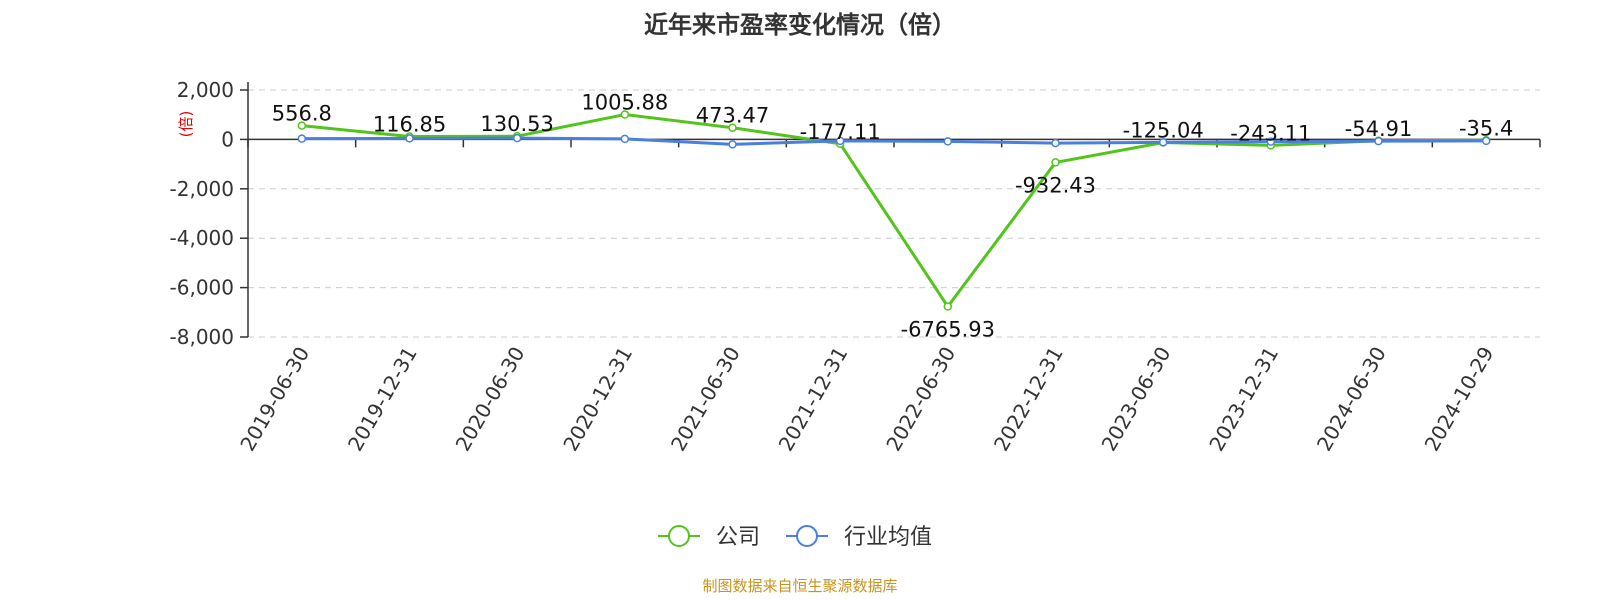  What do you see at coordinates (490, 399) in the screenshot?
I see `x-tick-label: 2020-06-30` at bounding box center [490, 399].